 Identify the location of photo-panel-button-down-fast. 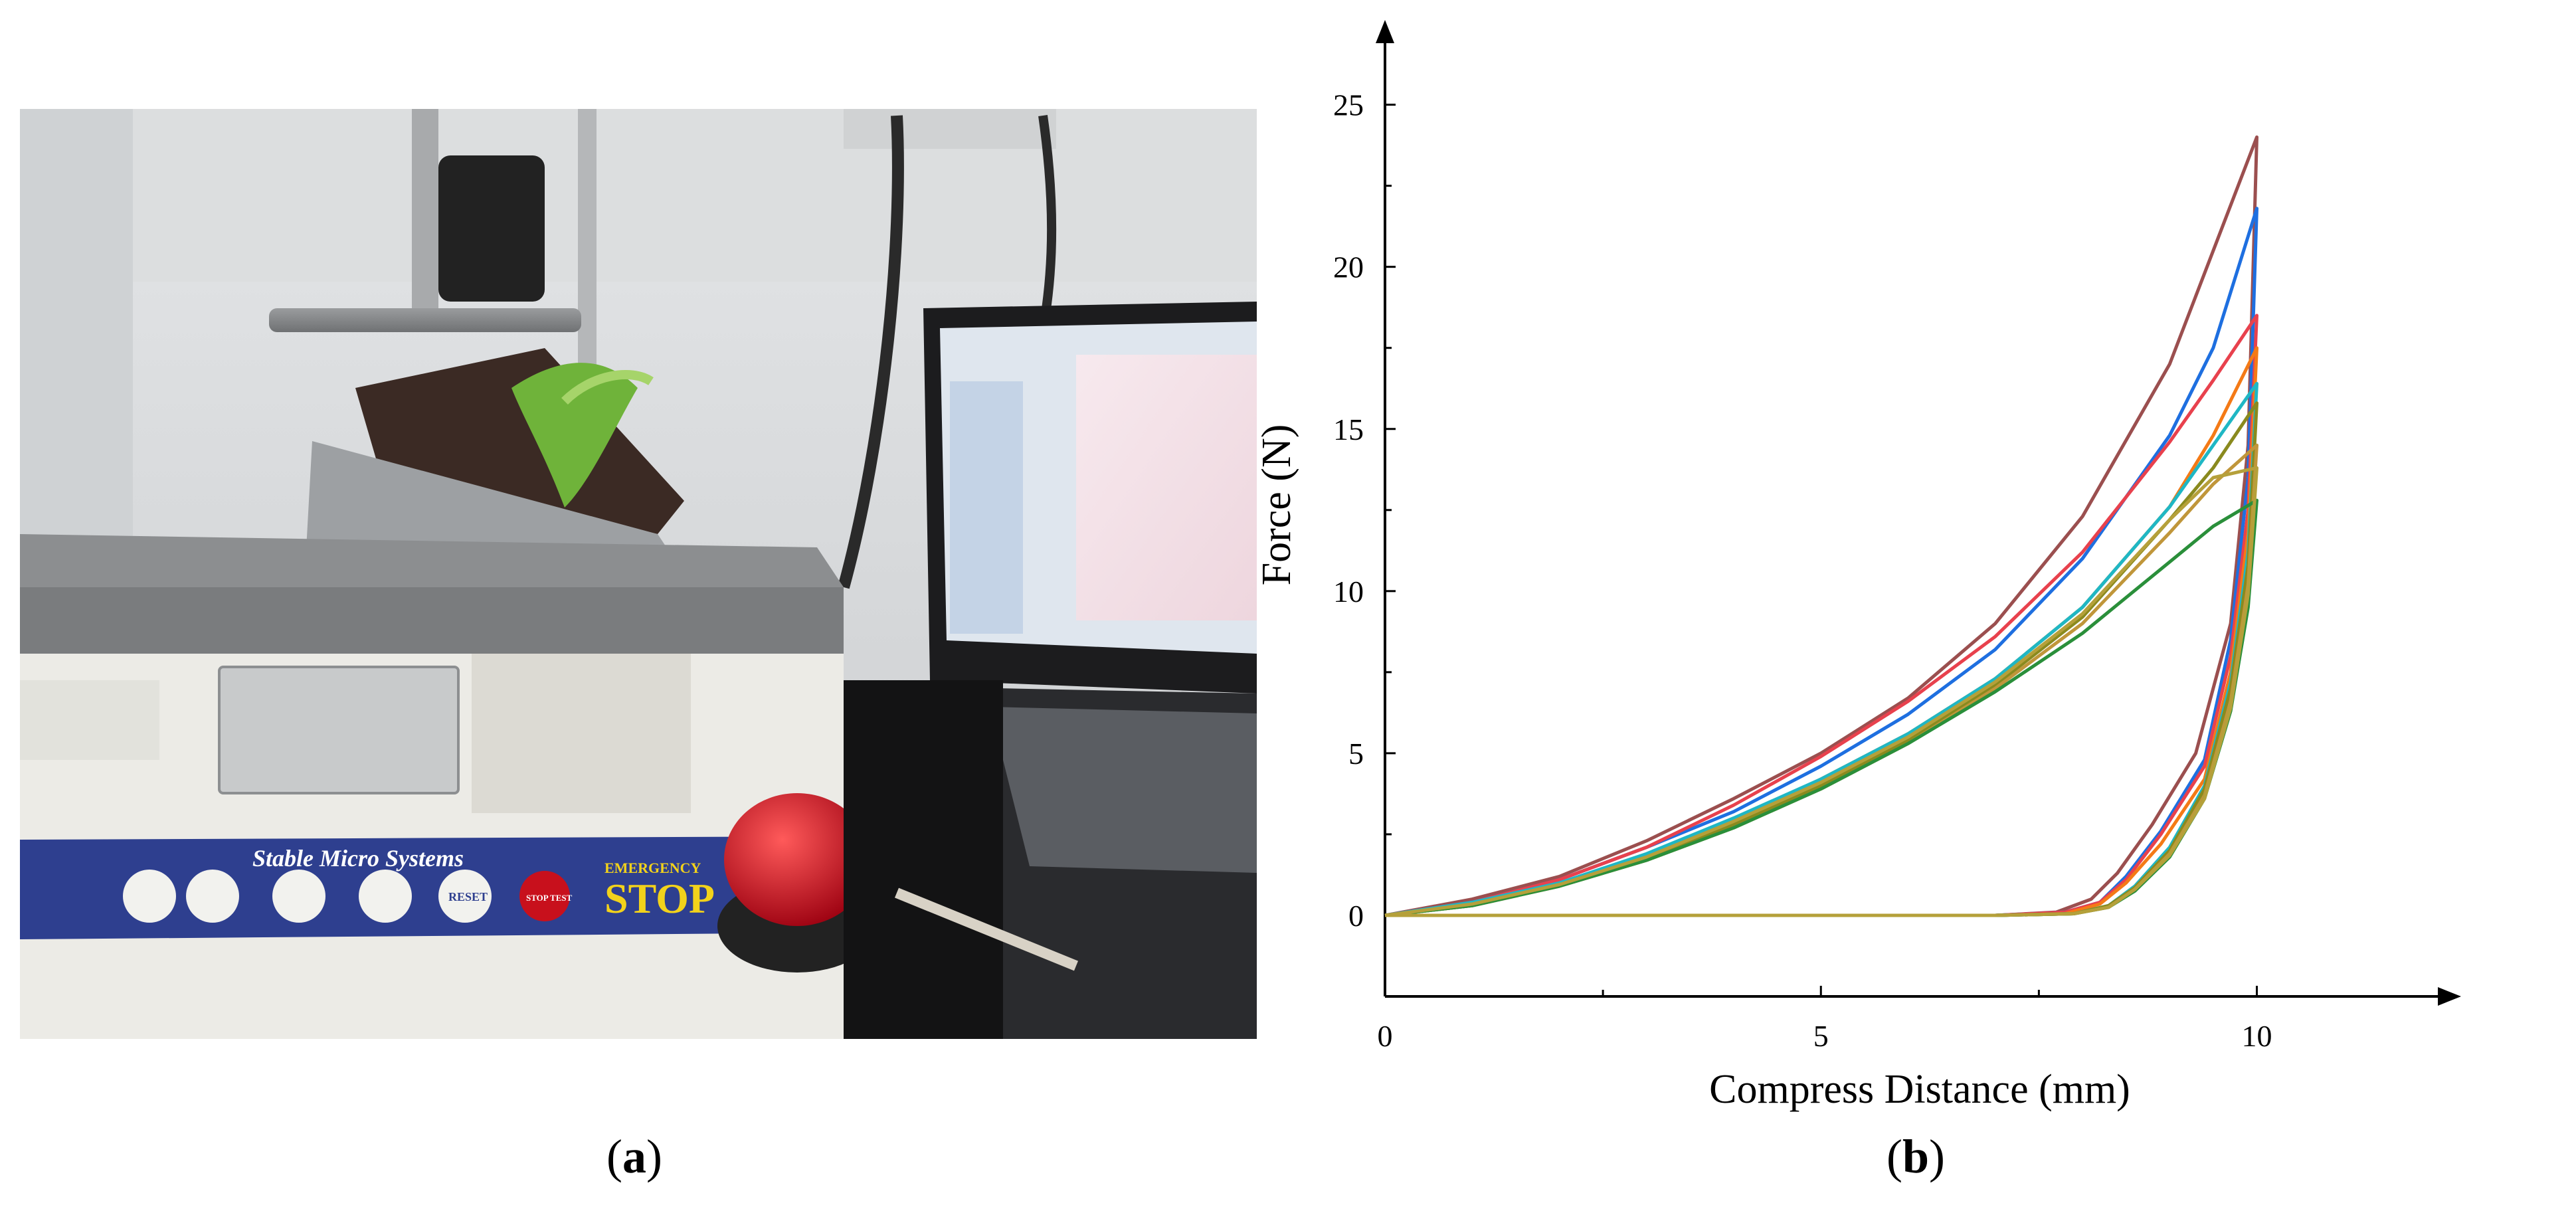
(385, 896).